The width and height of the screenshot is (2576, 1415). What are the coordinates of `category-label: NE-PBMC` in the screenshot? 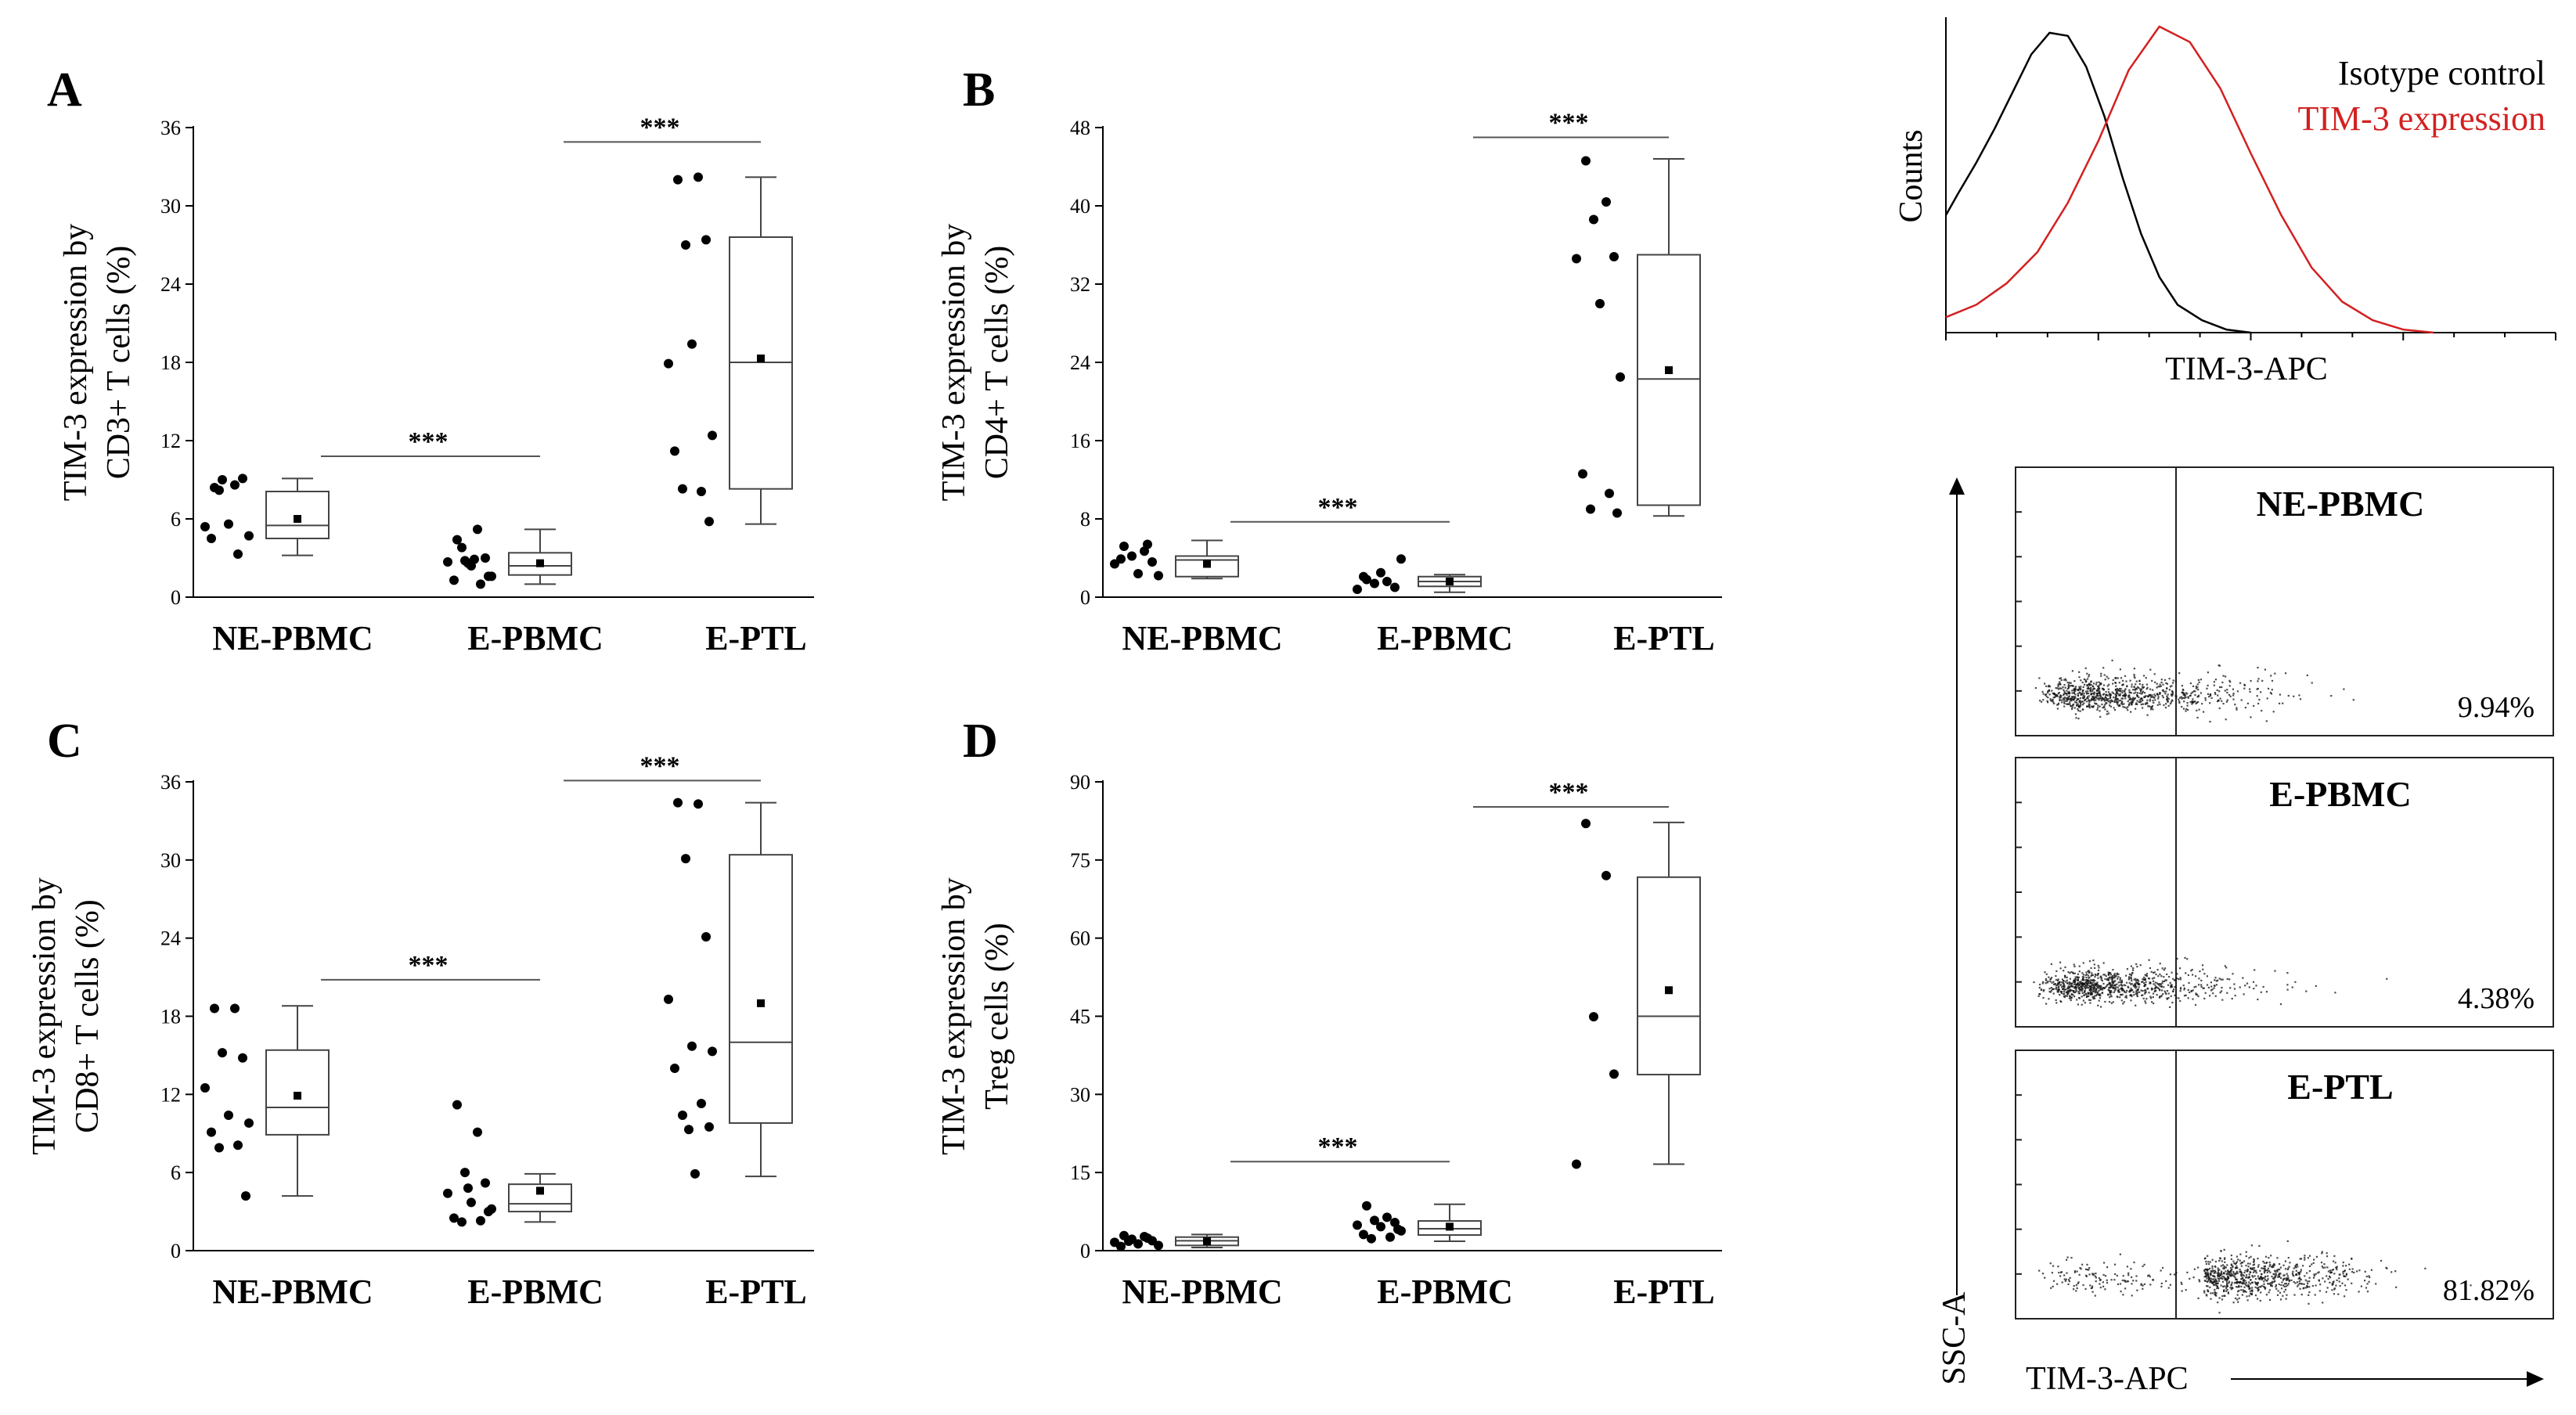 It's located at (1202, 1292).